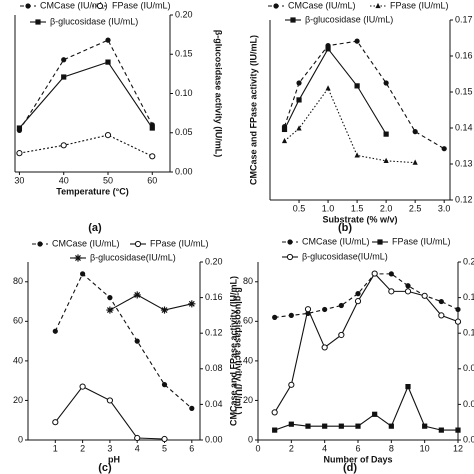 This screenshot has height=474, width=474. What do you see at coordinates (357, 459) in the screenshot?
I see `x-axis-label: Number of Days` at bounding box center [357, 459].